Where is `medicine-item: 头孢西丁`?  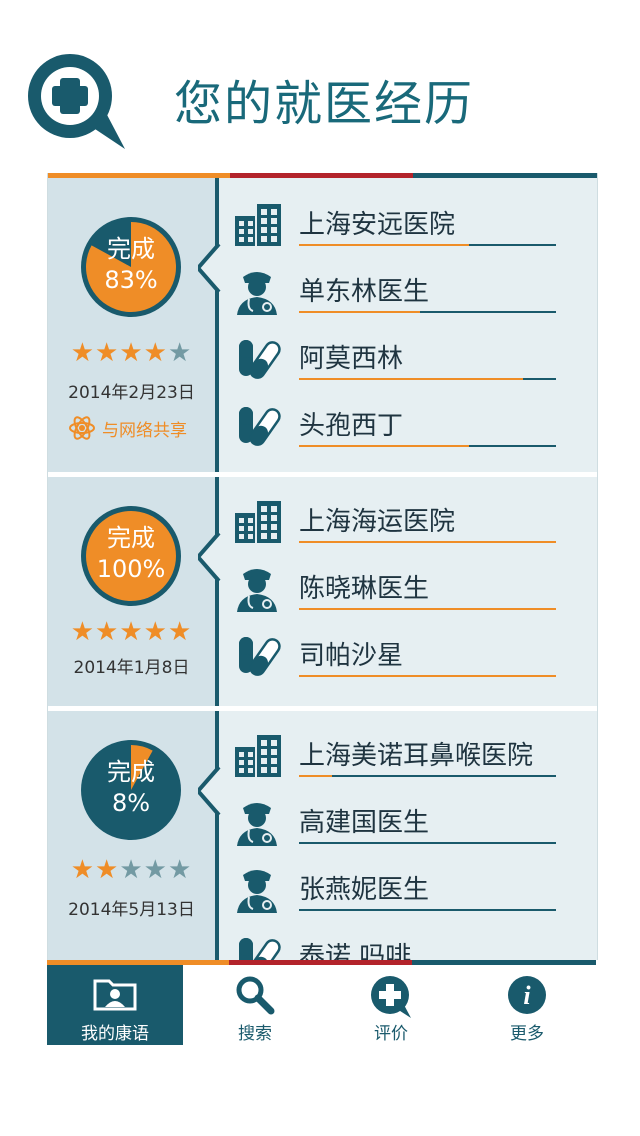
medicine-item: 头孢西丁 is located at coordinates (395, 425).